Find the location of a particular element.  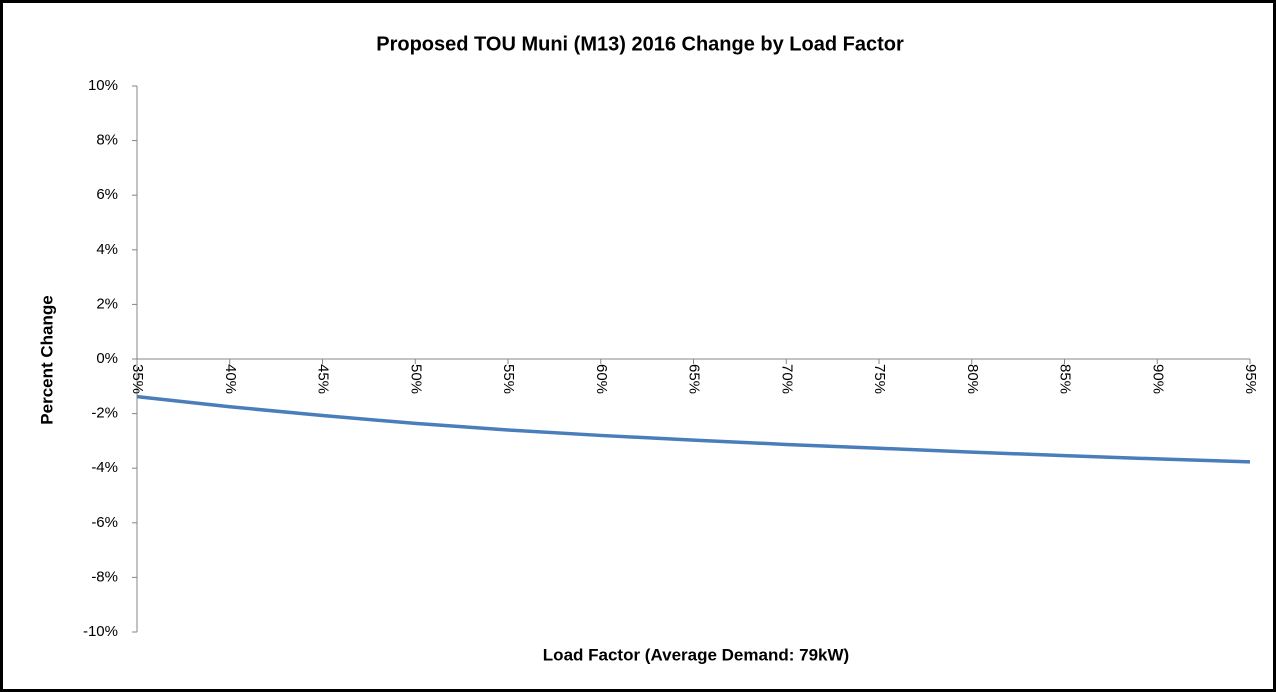

x-tick-label: 50% is located at coordinates (415, 379).